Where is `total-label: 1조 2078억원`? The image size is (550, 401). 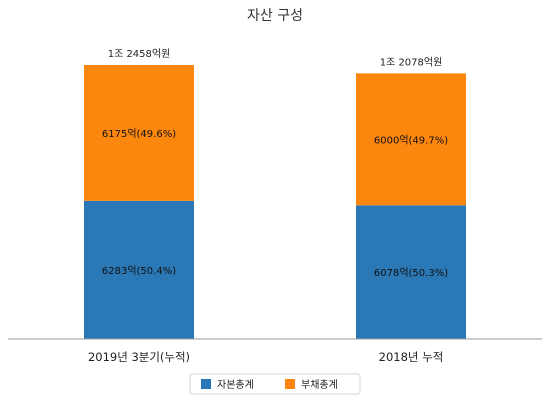 total-label: 1조 2078억원 is located at coordinates (411, 62).